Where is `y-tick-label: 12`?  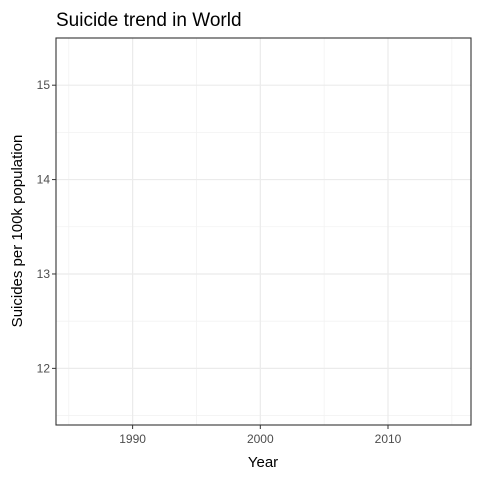
y-tick-label: 12 is located at coordinates (44, 368).